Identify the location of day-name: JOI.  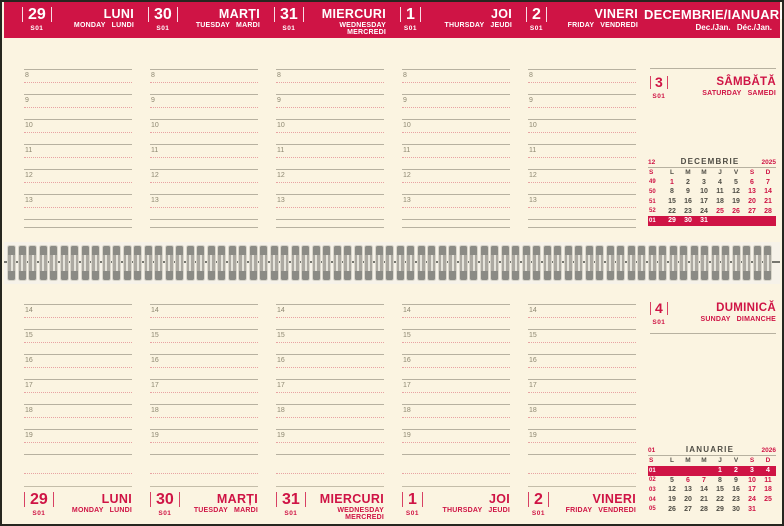
(501, 14).